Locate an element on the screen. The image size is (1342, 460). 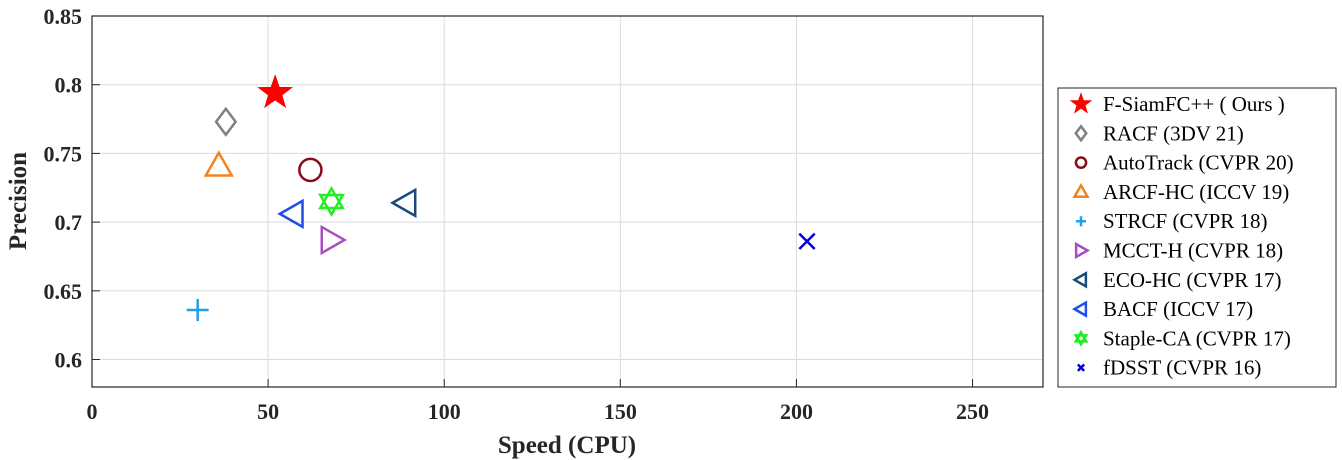
data-point-circle is located at coordinates (310, 170).